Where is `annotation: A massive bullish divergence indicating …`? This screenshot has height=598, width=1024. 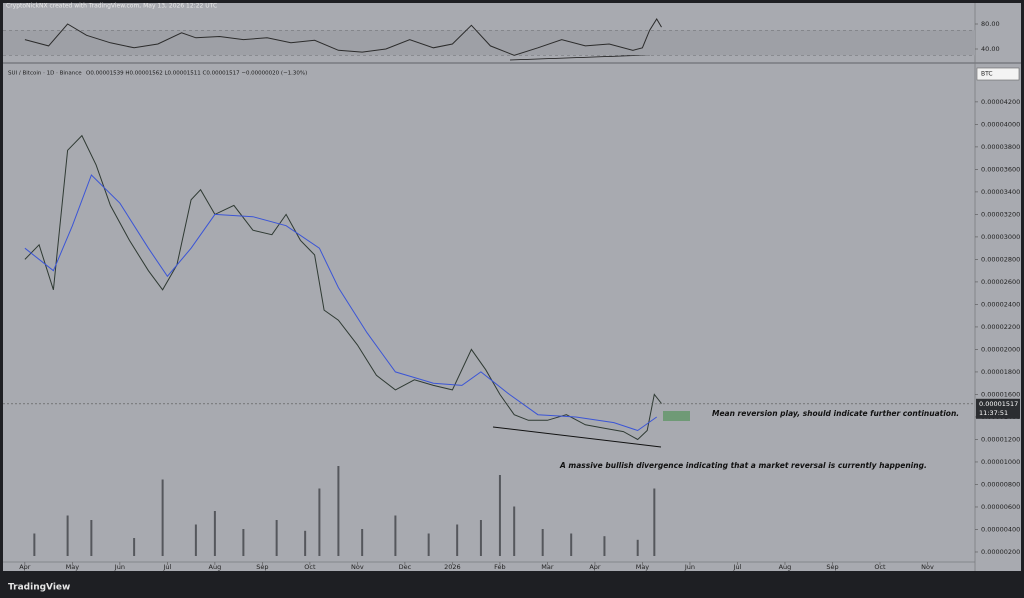 annotation: A massive bullish divergence indicating … is located at coordinates (743, 465).